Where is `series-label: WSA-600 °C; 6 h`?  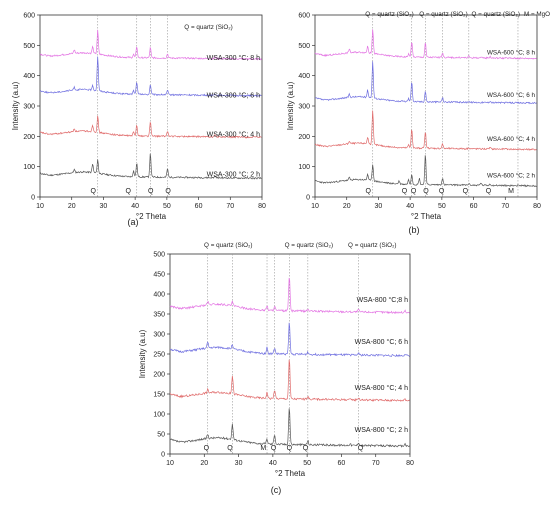 series-label: WSA-600 °C; 6 h is located at coordinates (511, 95).